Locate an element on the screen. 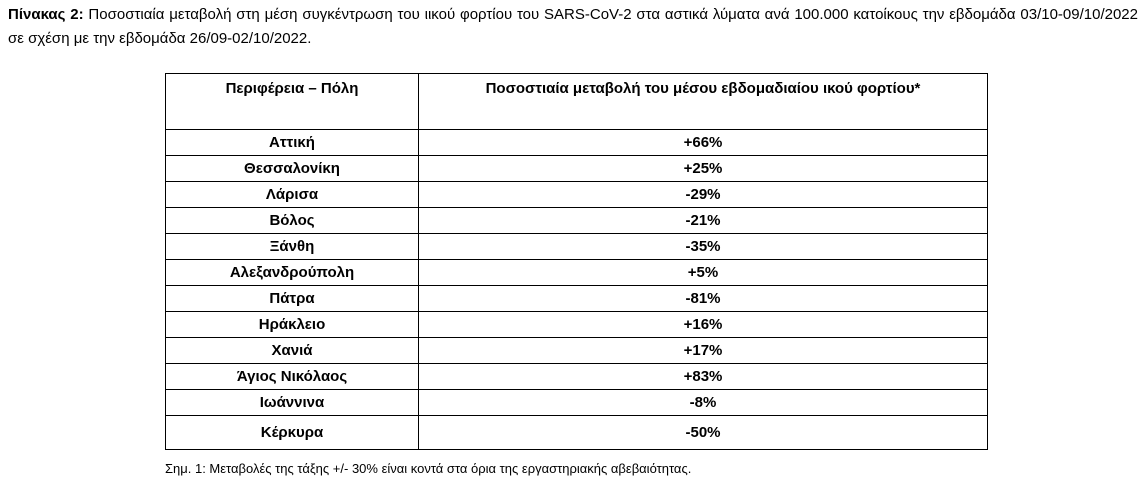  table-row: Κέρκυρα -50% is located at coordinates (576, 432).